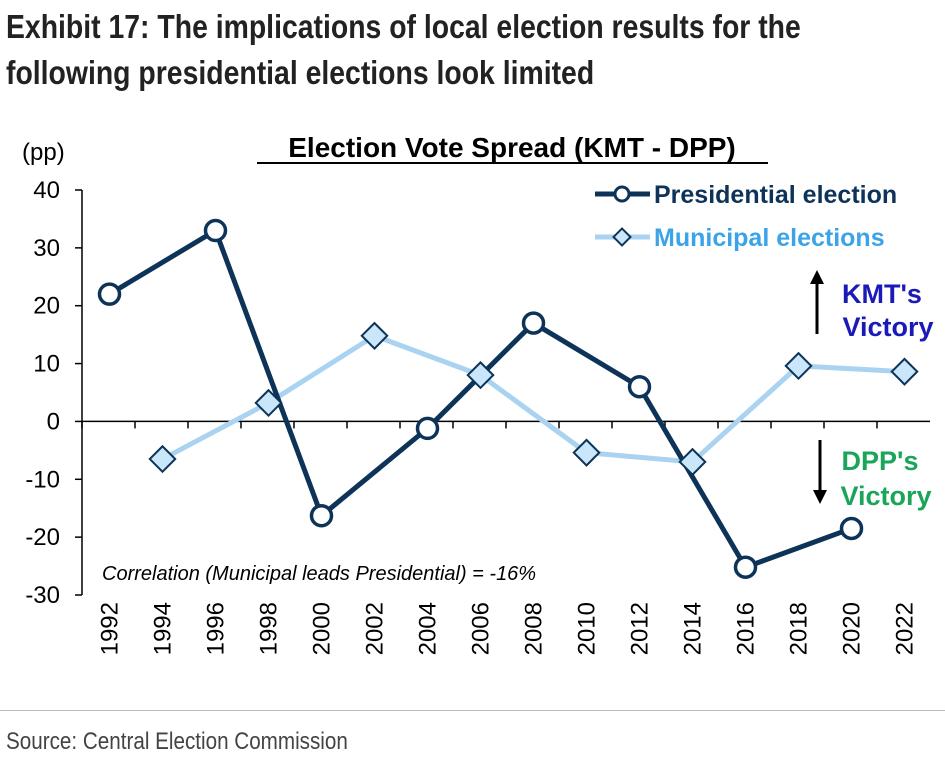 The image size is (945, 760). Describe the element at coordinates (46, 306) in the screenshot. I see `y-tick-label: 20` at that location.